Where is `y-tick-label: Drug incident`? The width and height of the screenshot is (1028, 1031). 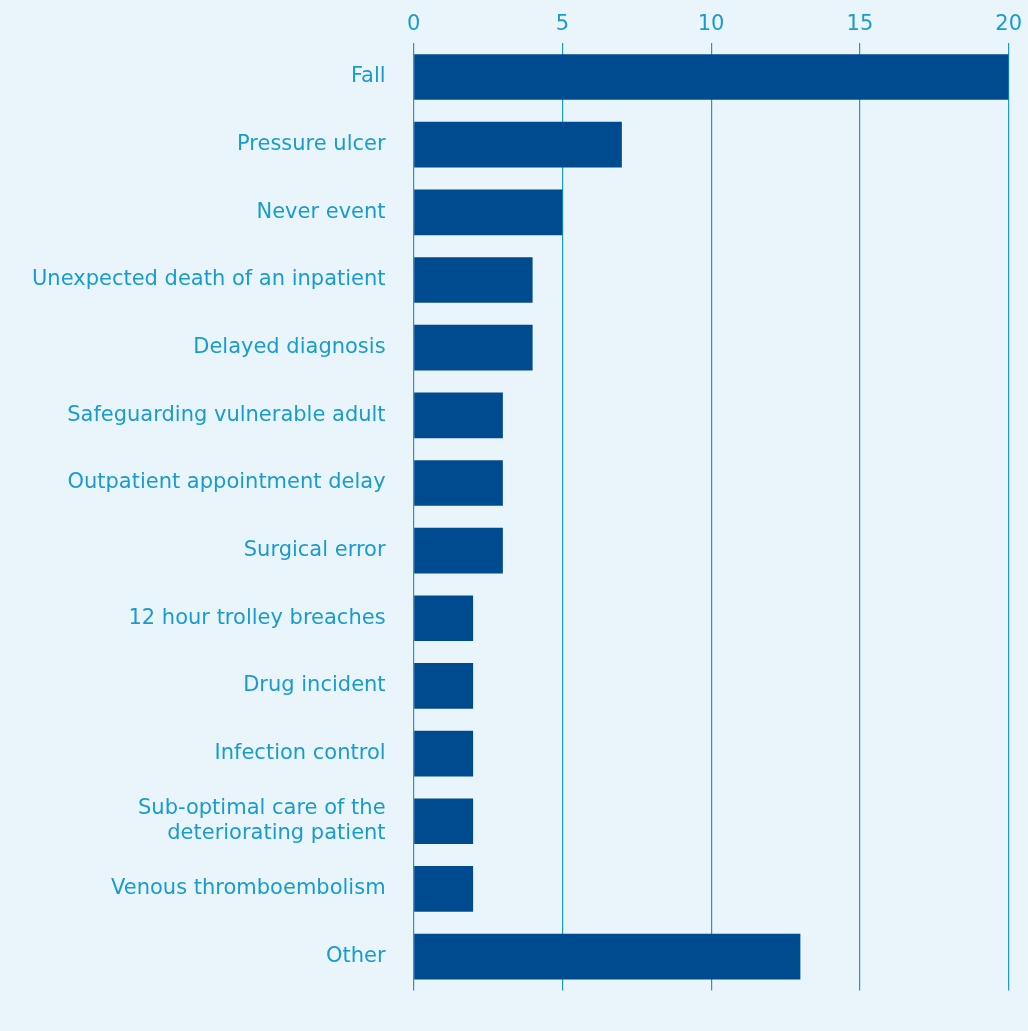 y-tick-label: Drug incident is located at coordinates (314, 684).